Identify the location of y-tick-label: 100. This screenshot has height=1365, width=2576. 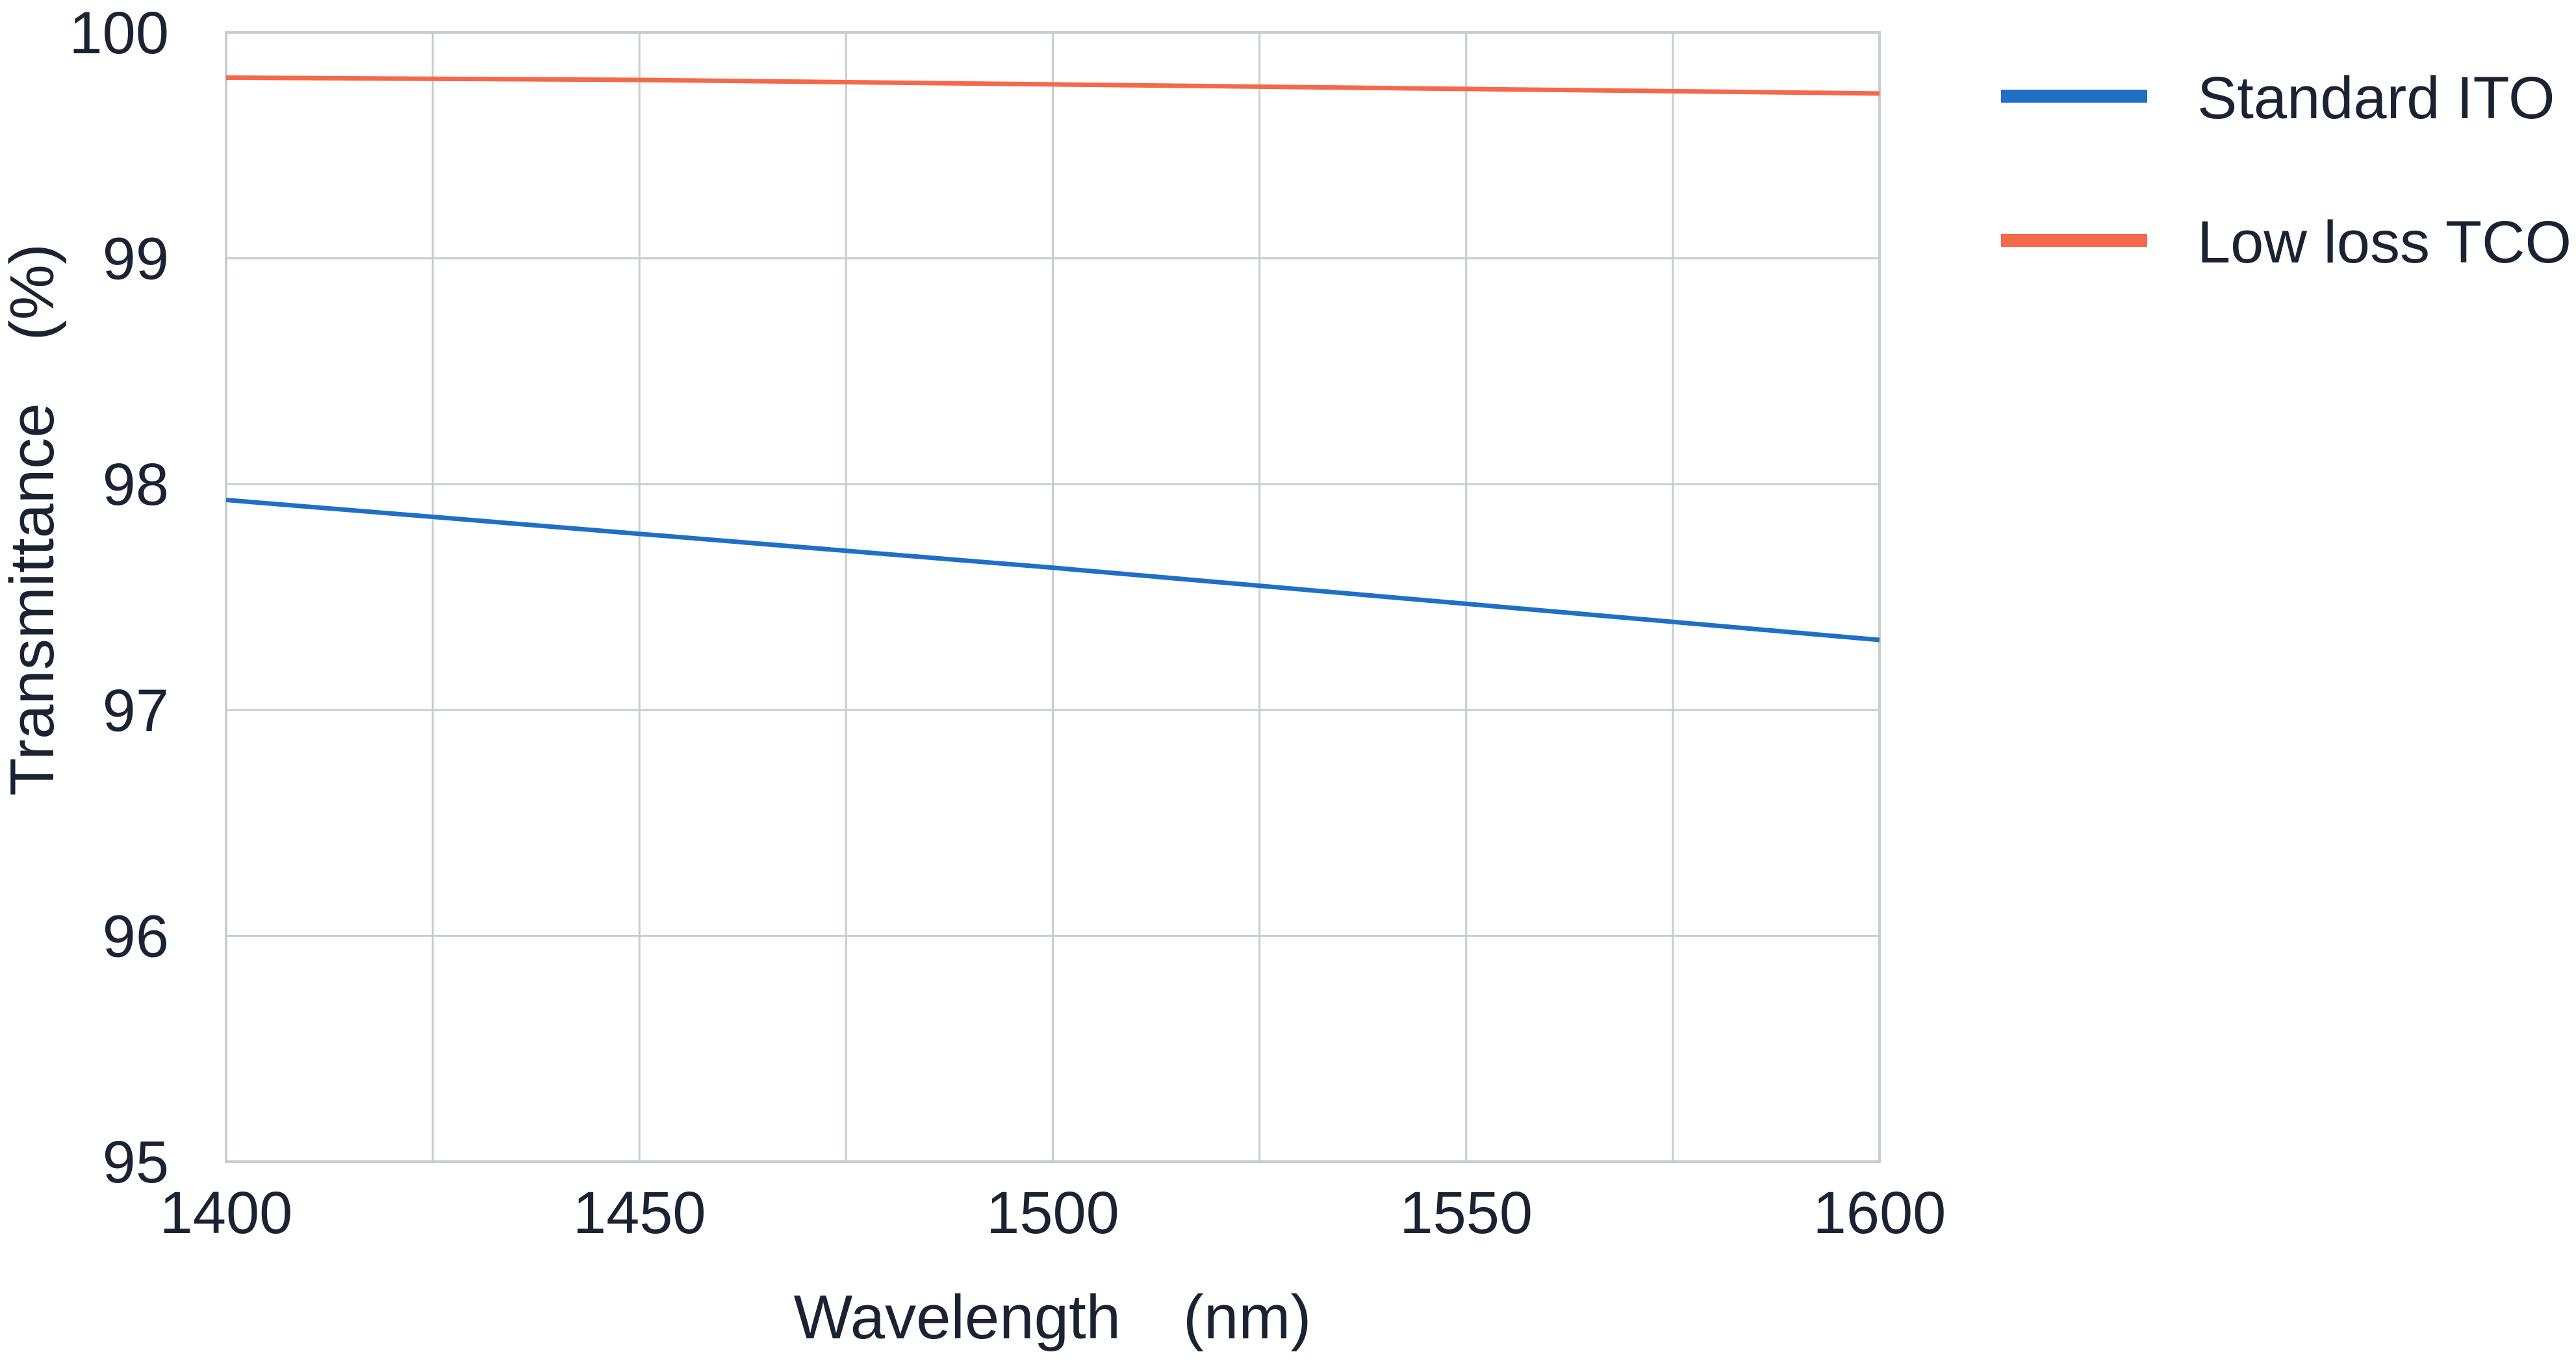
(120, 33).